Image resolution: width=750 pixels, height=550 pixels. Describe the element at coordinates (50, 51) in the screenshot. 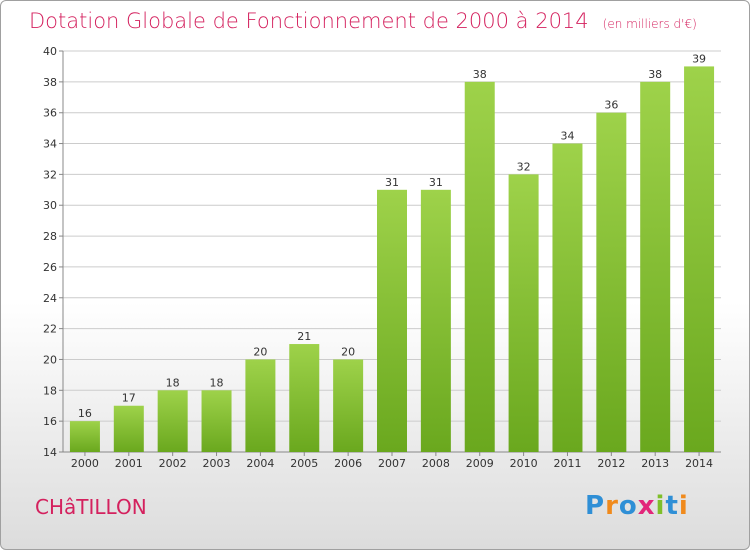

I see `y-tick-label: 40` at that location.